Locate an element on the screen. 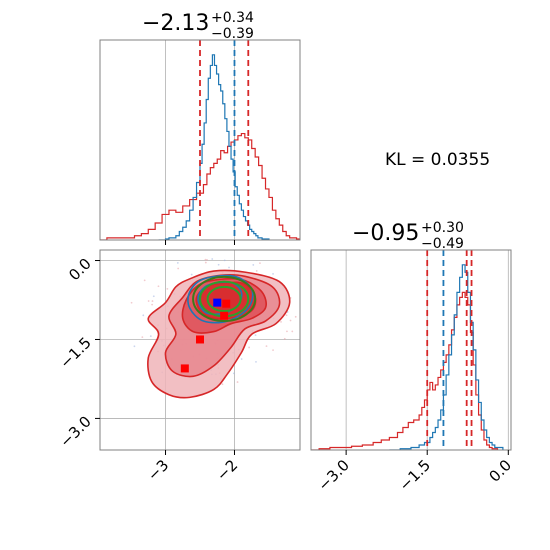 Image resolution: width=550 pixels, height=550 pixels. title-param2: −0.95 +0.30 −0.49 is located at coordinates (408, 236).